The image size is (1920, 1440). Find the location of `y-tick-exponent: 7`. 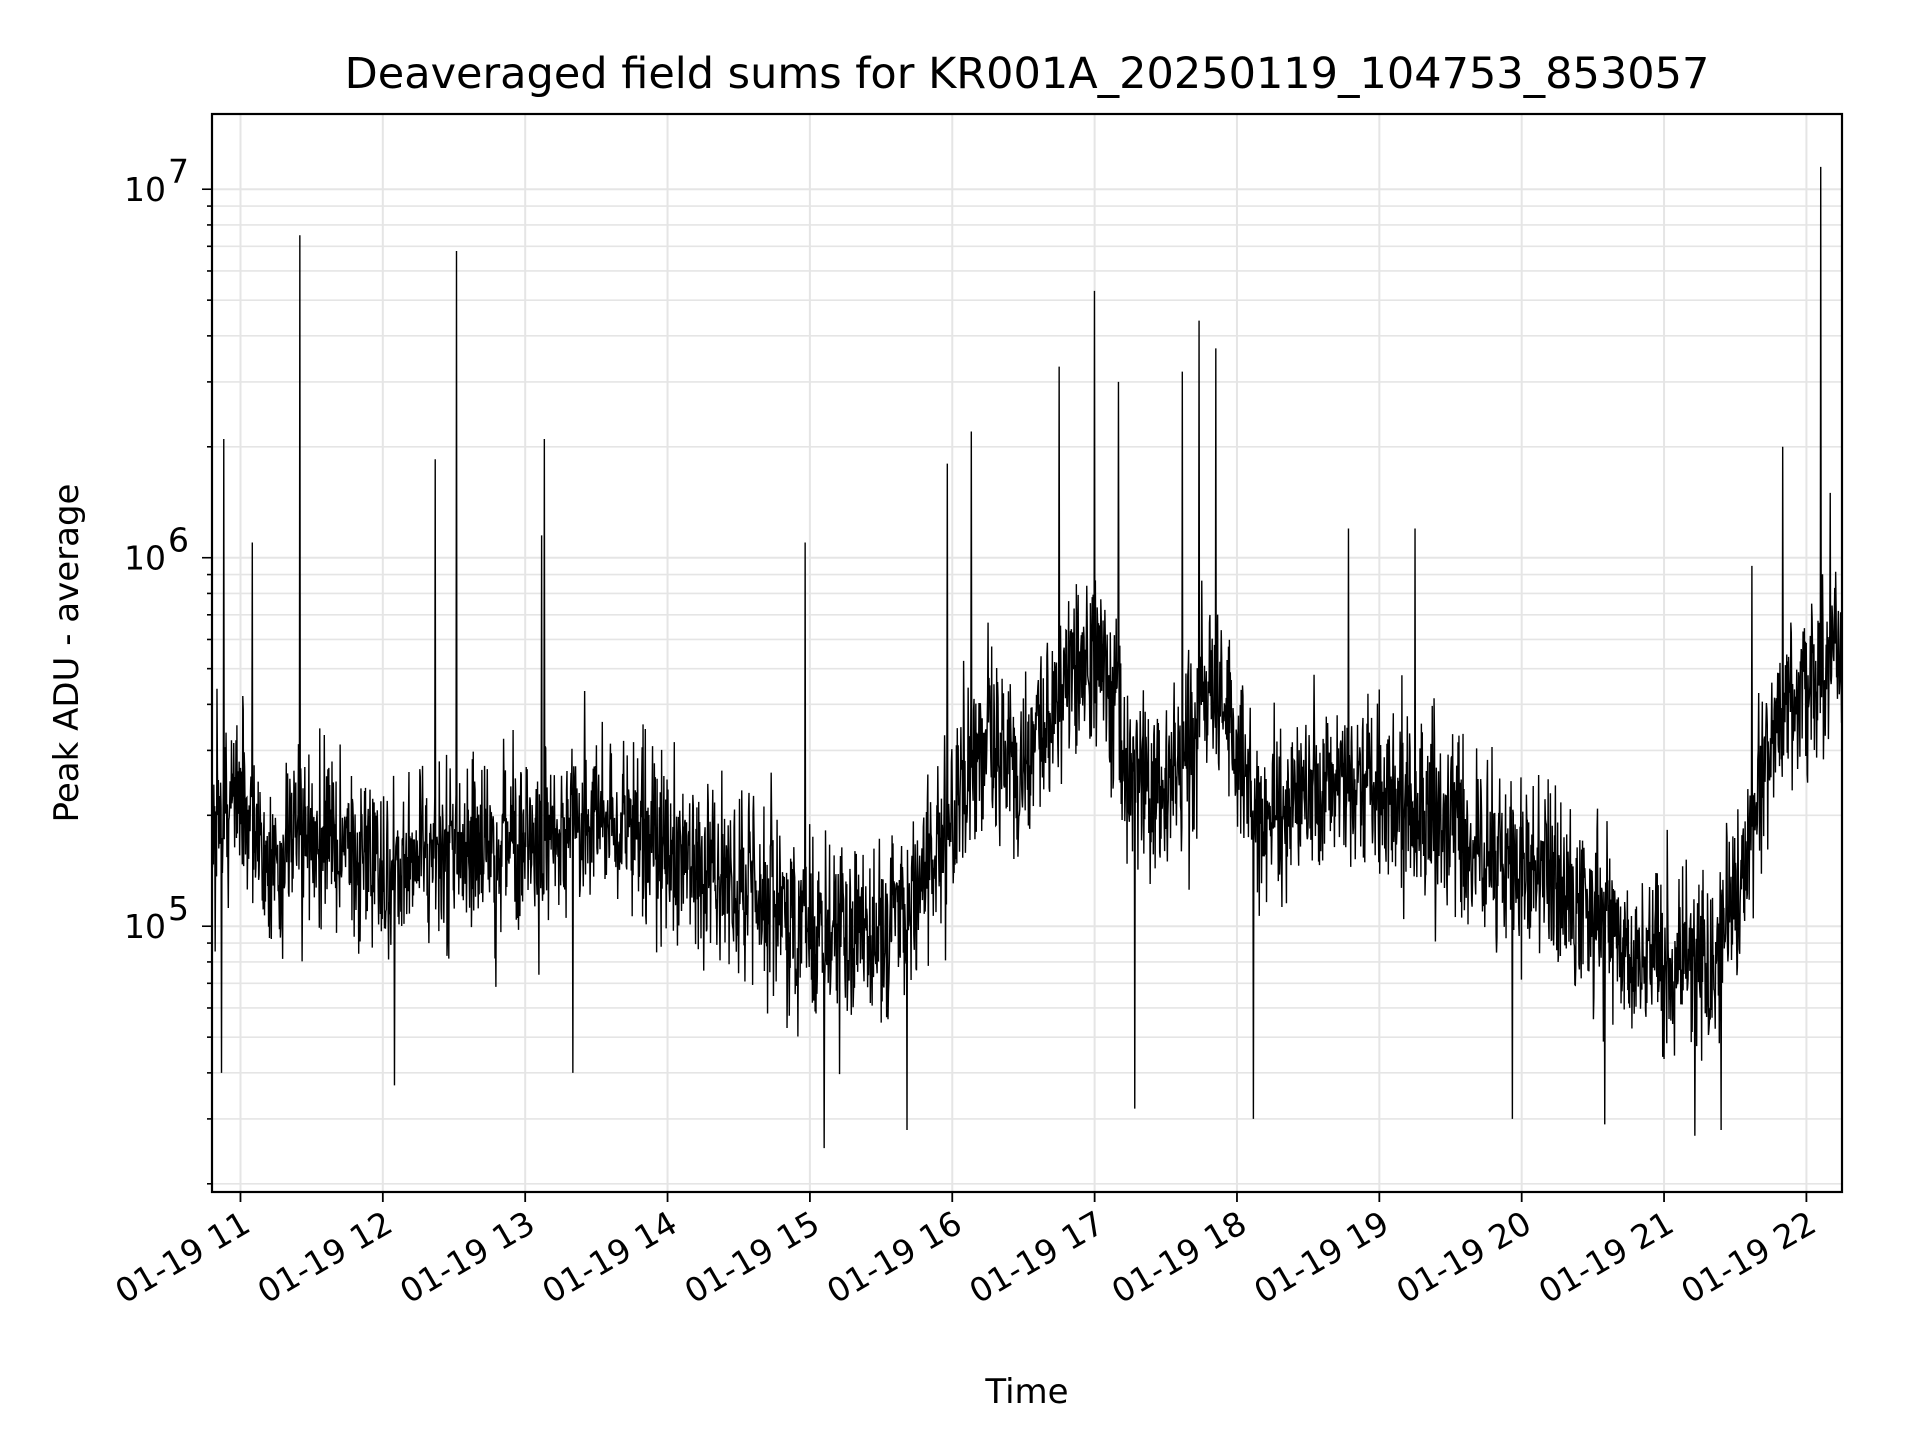

y-tick-exponent: 7 is located at coordinates (178, 171).